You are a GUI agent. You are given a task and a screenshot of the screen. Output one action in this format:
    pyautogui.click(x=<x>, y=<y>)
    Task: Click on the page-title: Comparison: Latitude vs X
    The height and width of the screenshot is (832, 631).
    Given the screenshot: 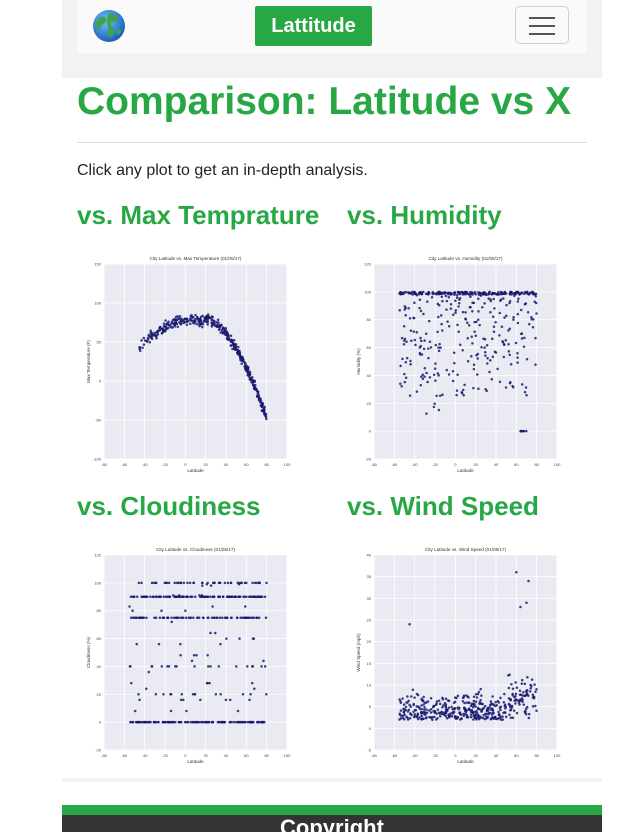 What is the action you would take?
    pyautogui.click(x=324, y=101)
    